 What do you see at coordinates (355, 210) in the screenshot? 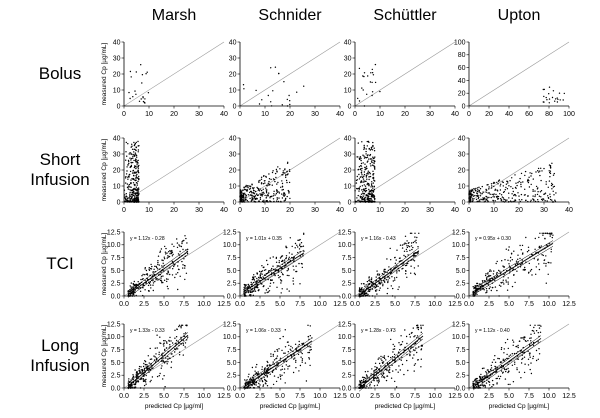
I see `x-tick-label: 0` at bounding box center [355, 210].